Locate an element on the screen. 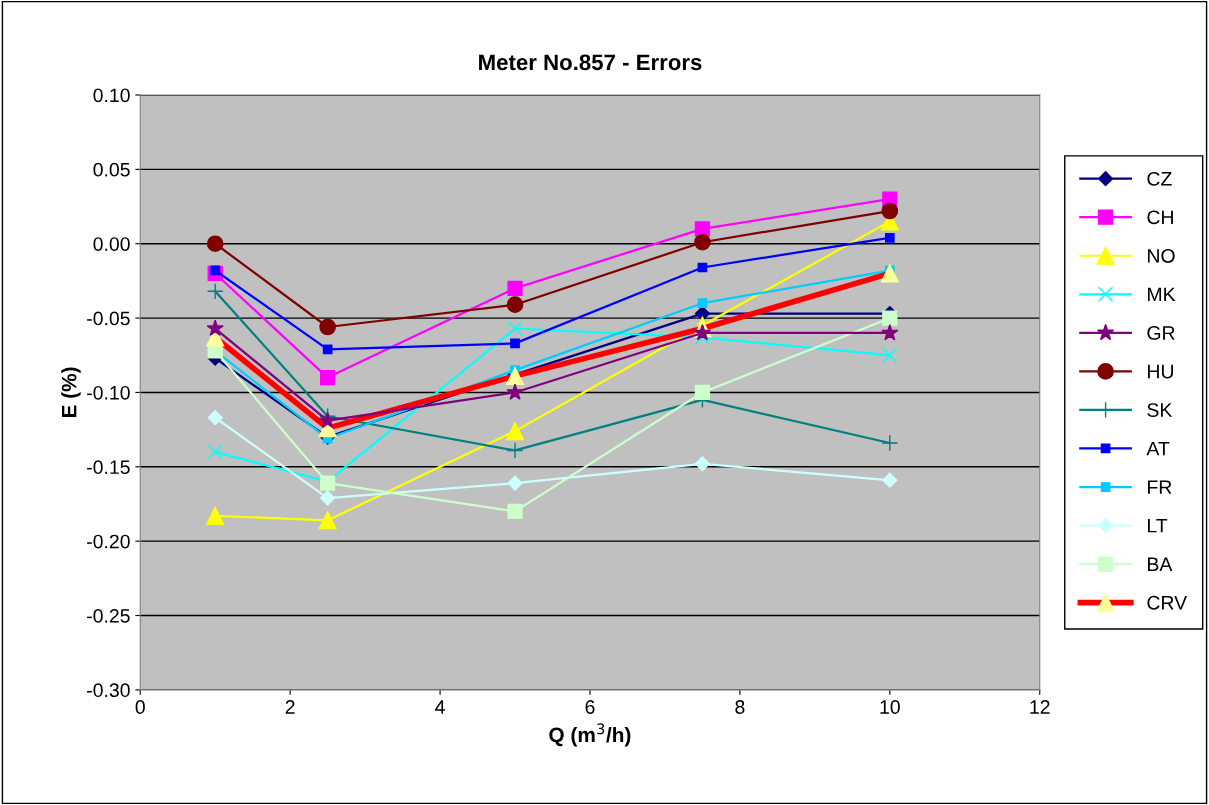 This screenshot has height=805, width=1209. y-tick-label: 0.00 is located at coordinates (111, 244).